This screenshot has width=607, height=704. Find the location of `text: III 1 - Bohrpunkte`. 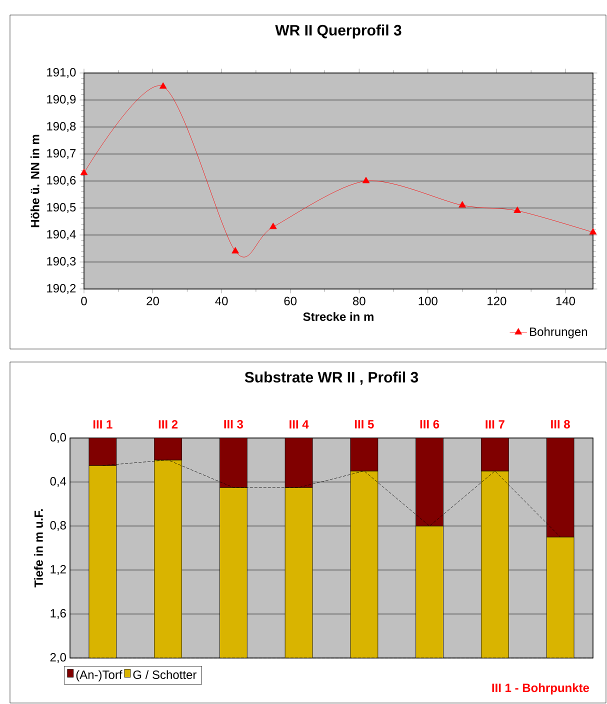

text: III 1 - Bohrpunkte is located at coordinates (541, 688).